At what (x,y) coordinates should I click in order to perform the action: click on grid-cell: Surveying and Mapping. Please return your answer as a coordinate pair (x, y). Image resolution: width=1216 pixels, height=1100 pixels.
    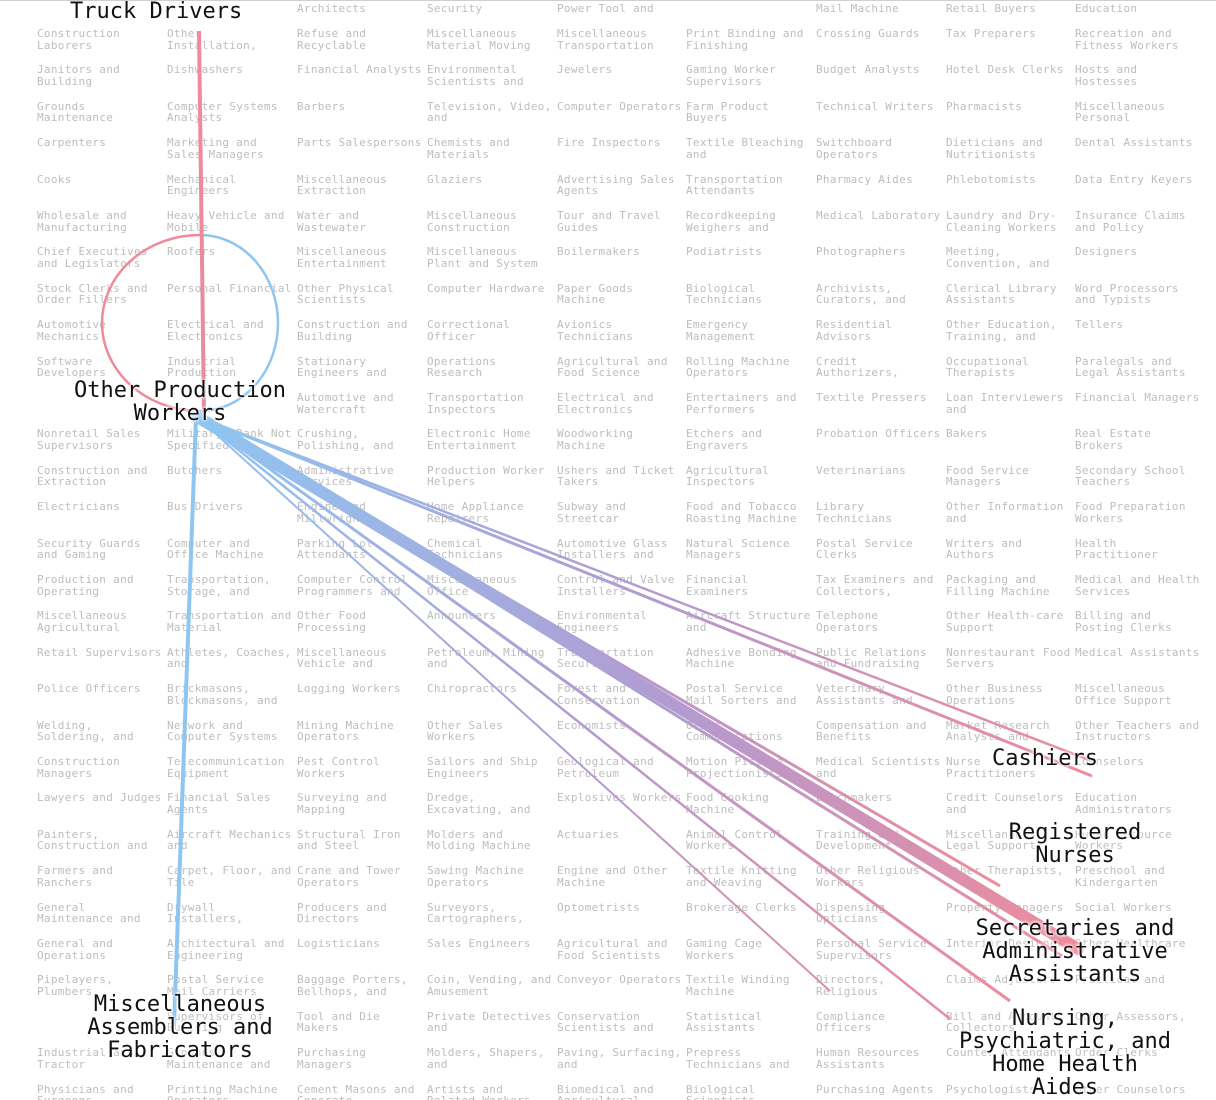
    Looking at the image, I should click on (342, 804).